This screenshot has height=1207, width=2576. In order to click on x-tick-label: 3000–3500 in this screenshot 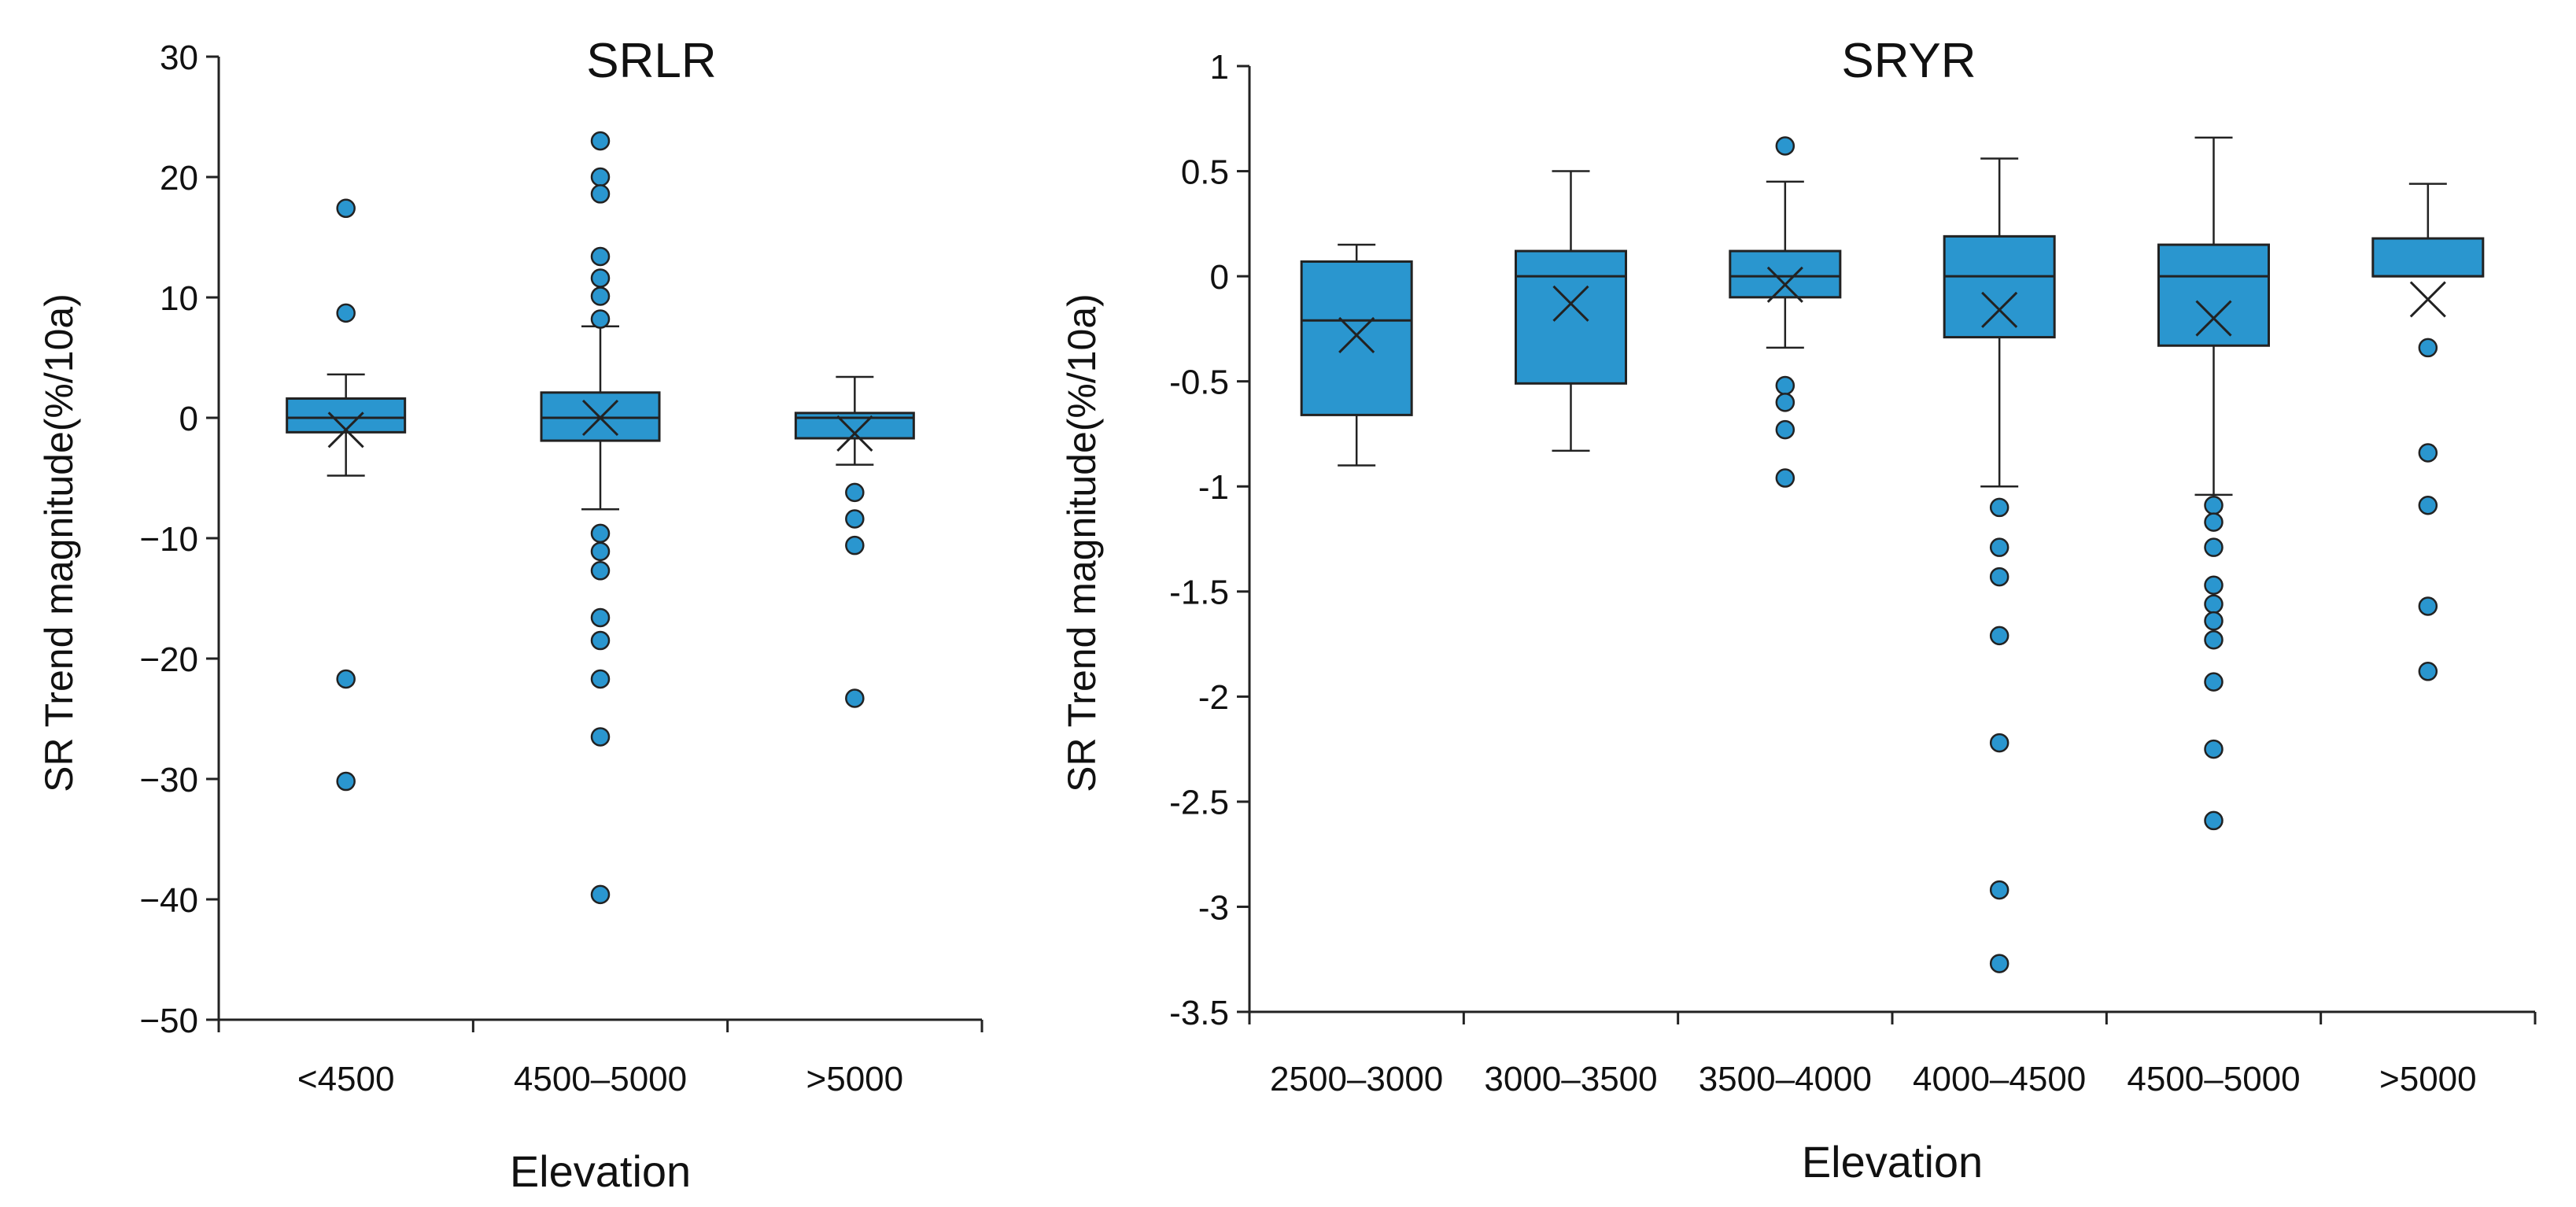, I will do `click(1571, 1079)`.